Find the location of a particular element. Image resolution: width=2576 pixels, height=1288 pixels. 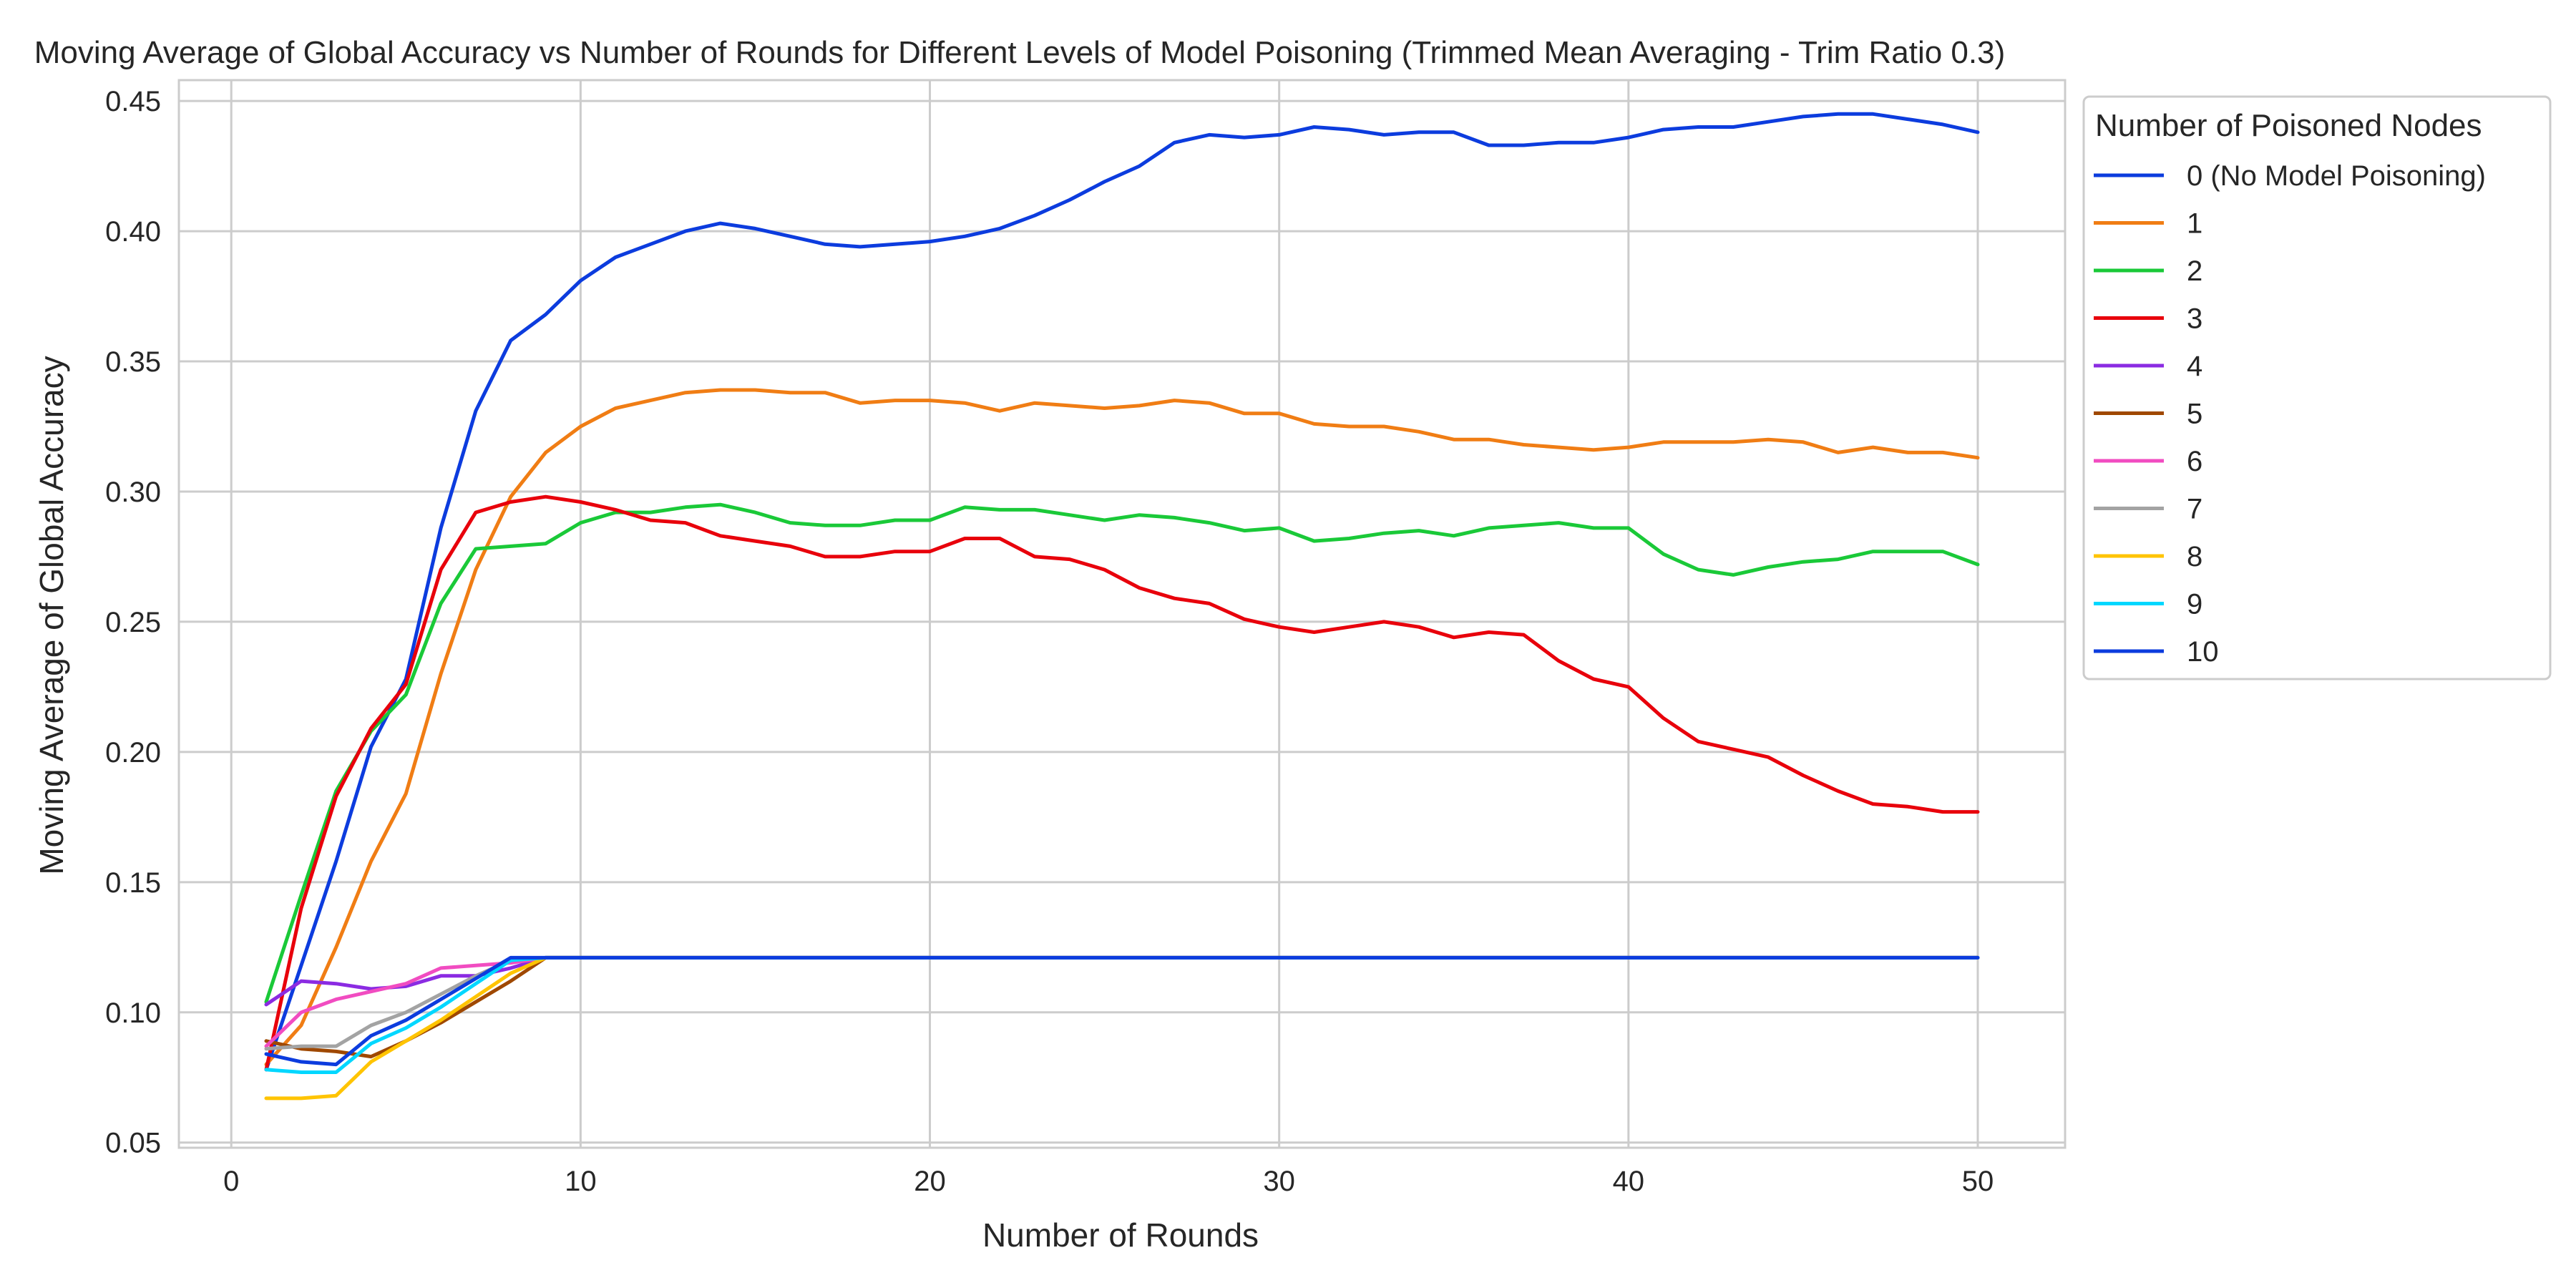

y-tick-label: 0.30 is located at coordinates (133, 492).